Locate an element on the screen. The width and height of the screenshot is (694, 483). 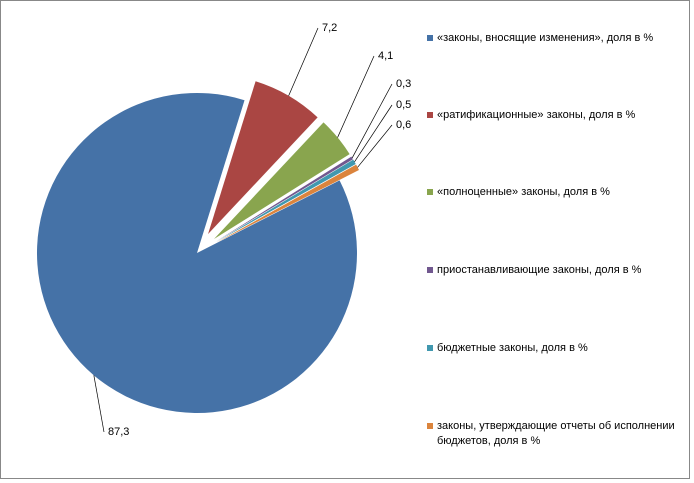
data-label: 0,5 is located at coordinates (403, 105).